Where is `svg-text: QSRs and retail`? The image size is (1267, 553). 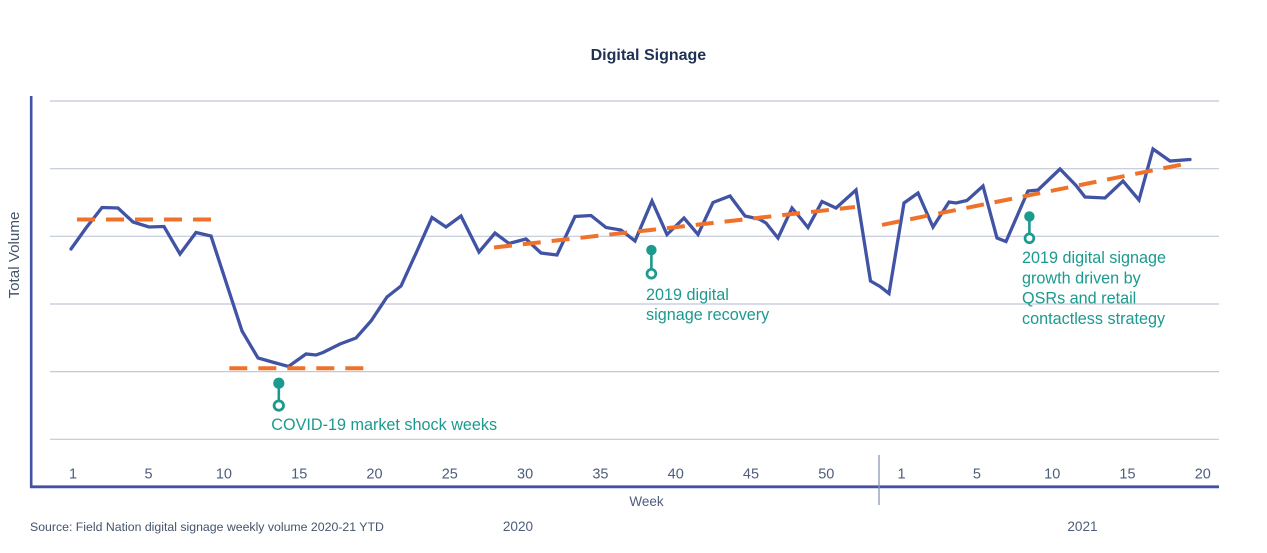 svg-text: QSRs and retail is located at coordinates (1079, 299).